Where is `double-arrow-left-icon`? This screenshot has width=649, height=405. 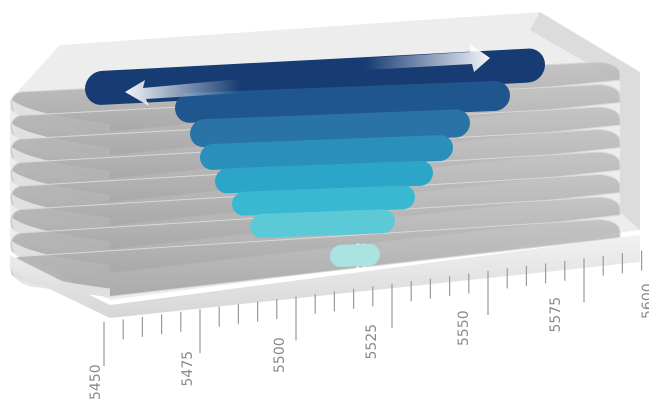 double-arrow-left-icon is located at coordinates (182, 92).